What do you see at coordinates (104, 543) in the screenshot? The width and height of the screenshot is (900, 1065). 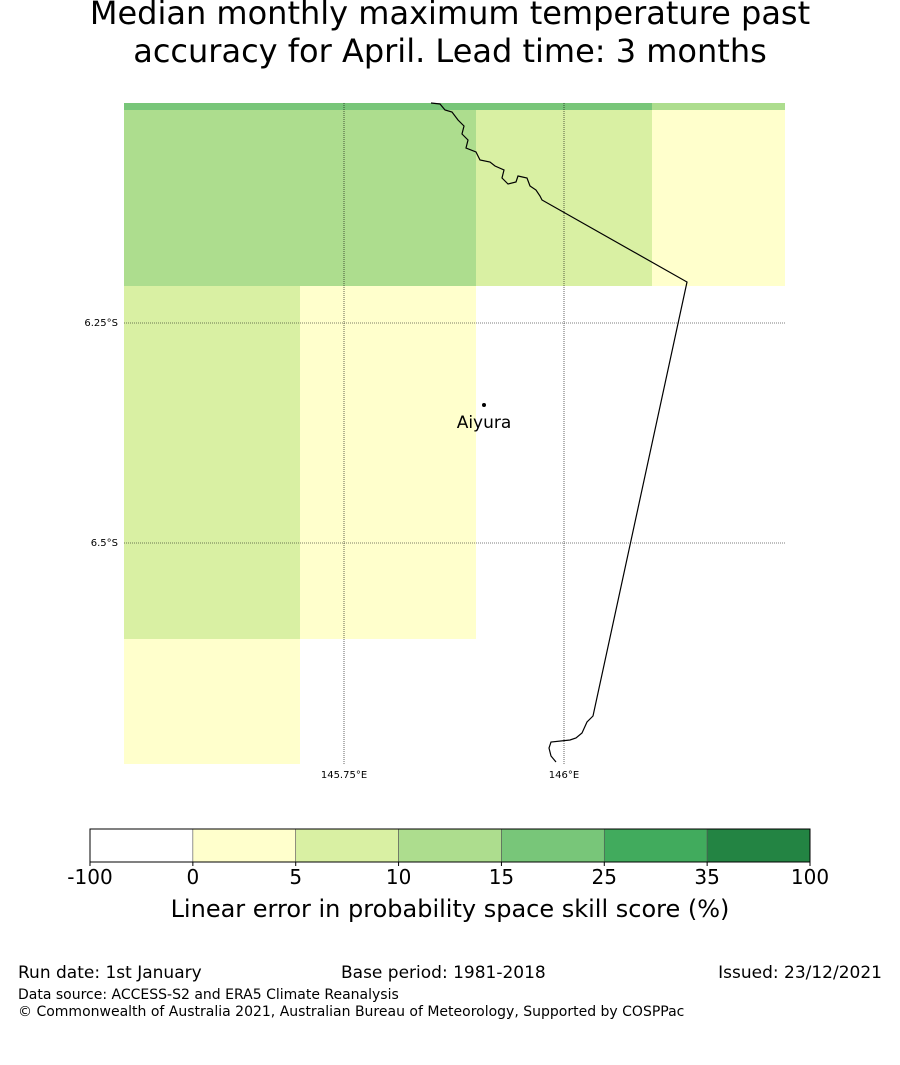 I see `lat-label-6.5: 6.5°S` at bounding box center [104, 543].